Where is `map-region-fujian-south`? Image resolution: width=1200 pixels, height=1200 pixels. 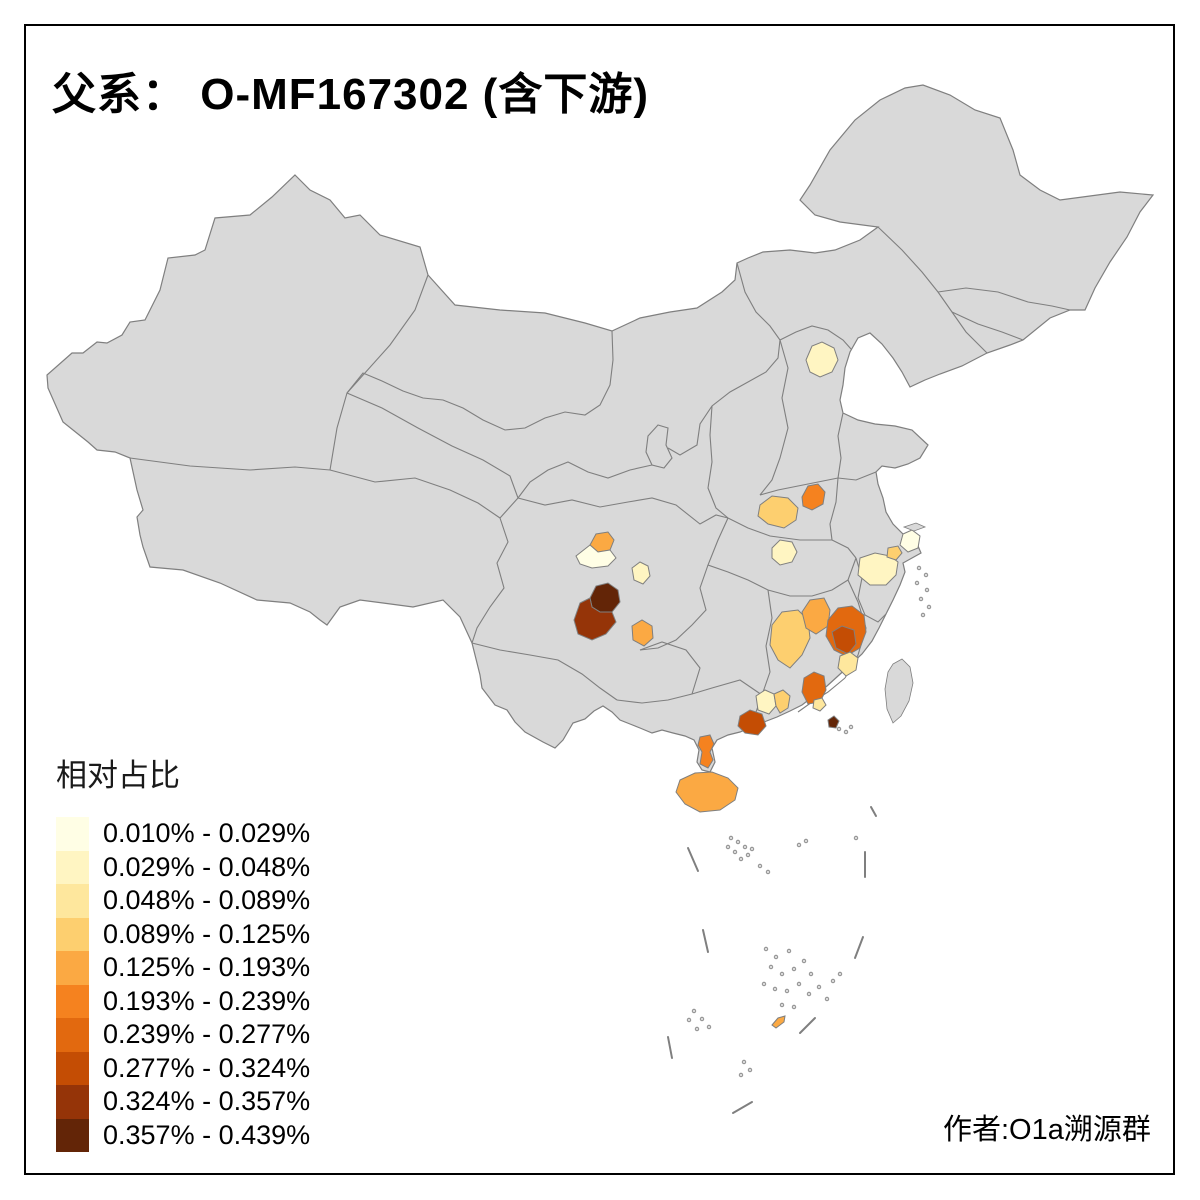
map-region-fujian-south is located at coordinates (848, 664).